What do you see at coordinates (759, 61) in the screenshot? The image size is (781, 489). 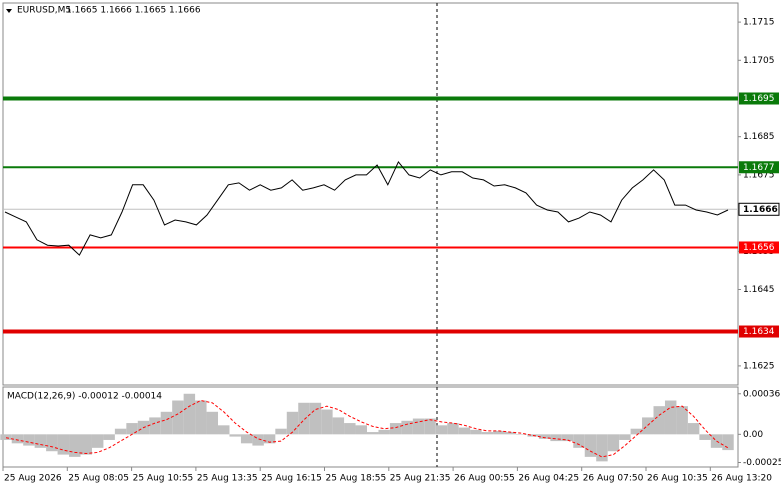 I see `y-tick-label: 1.1705` at bounding box center [759, 61].